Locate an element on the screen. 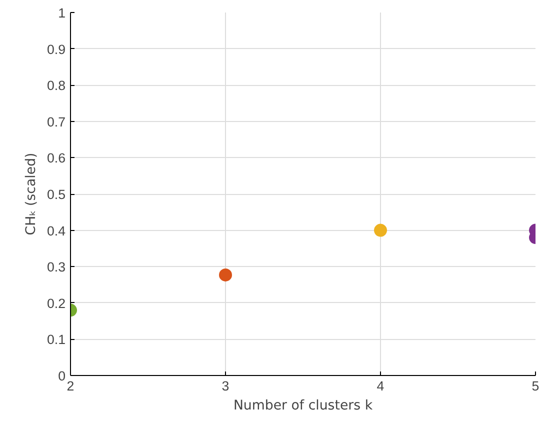 This screenshot has height=423, width=547. y-tick-label: 0.5 is located at coordinates (56, 194).